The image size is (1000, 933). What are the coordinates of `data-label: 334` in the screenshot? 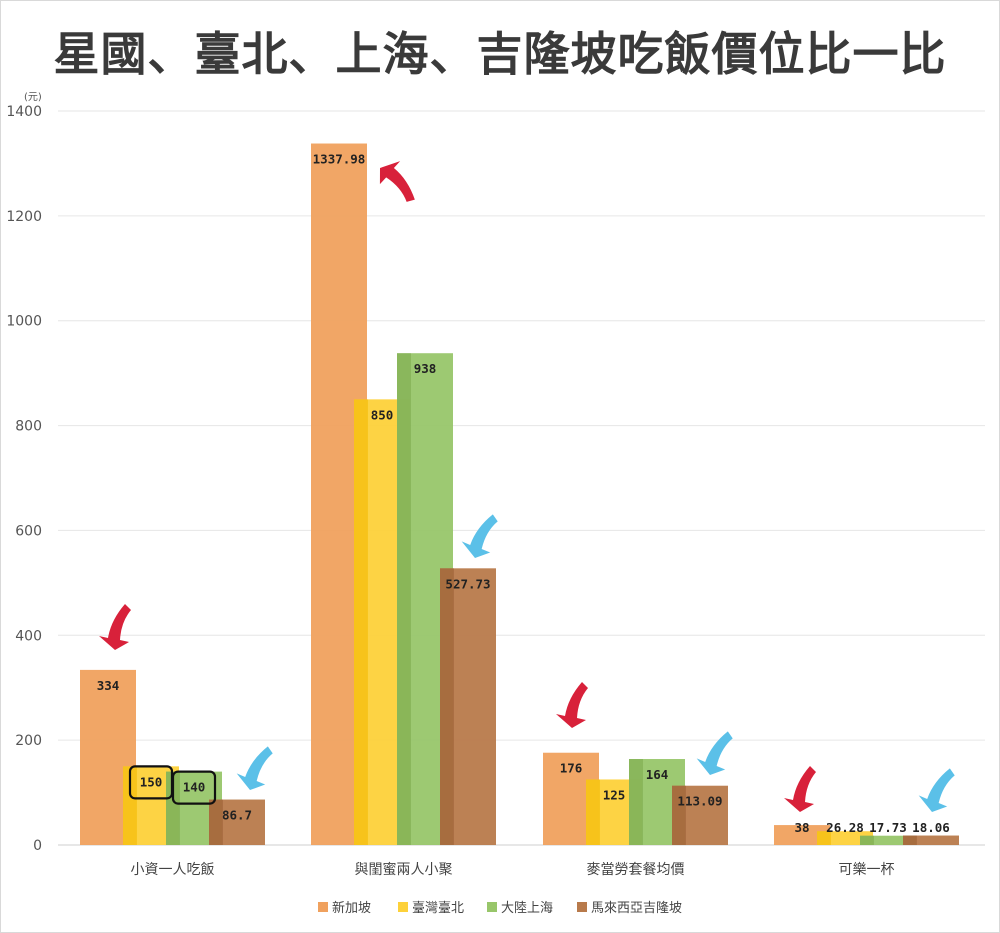 It's located at (108, 685).